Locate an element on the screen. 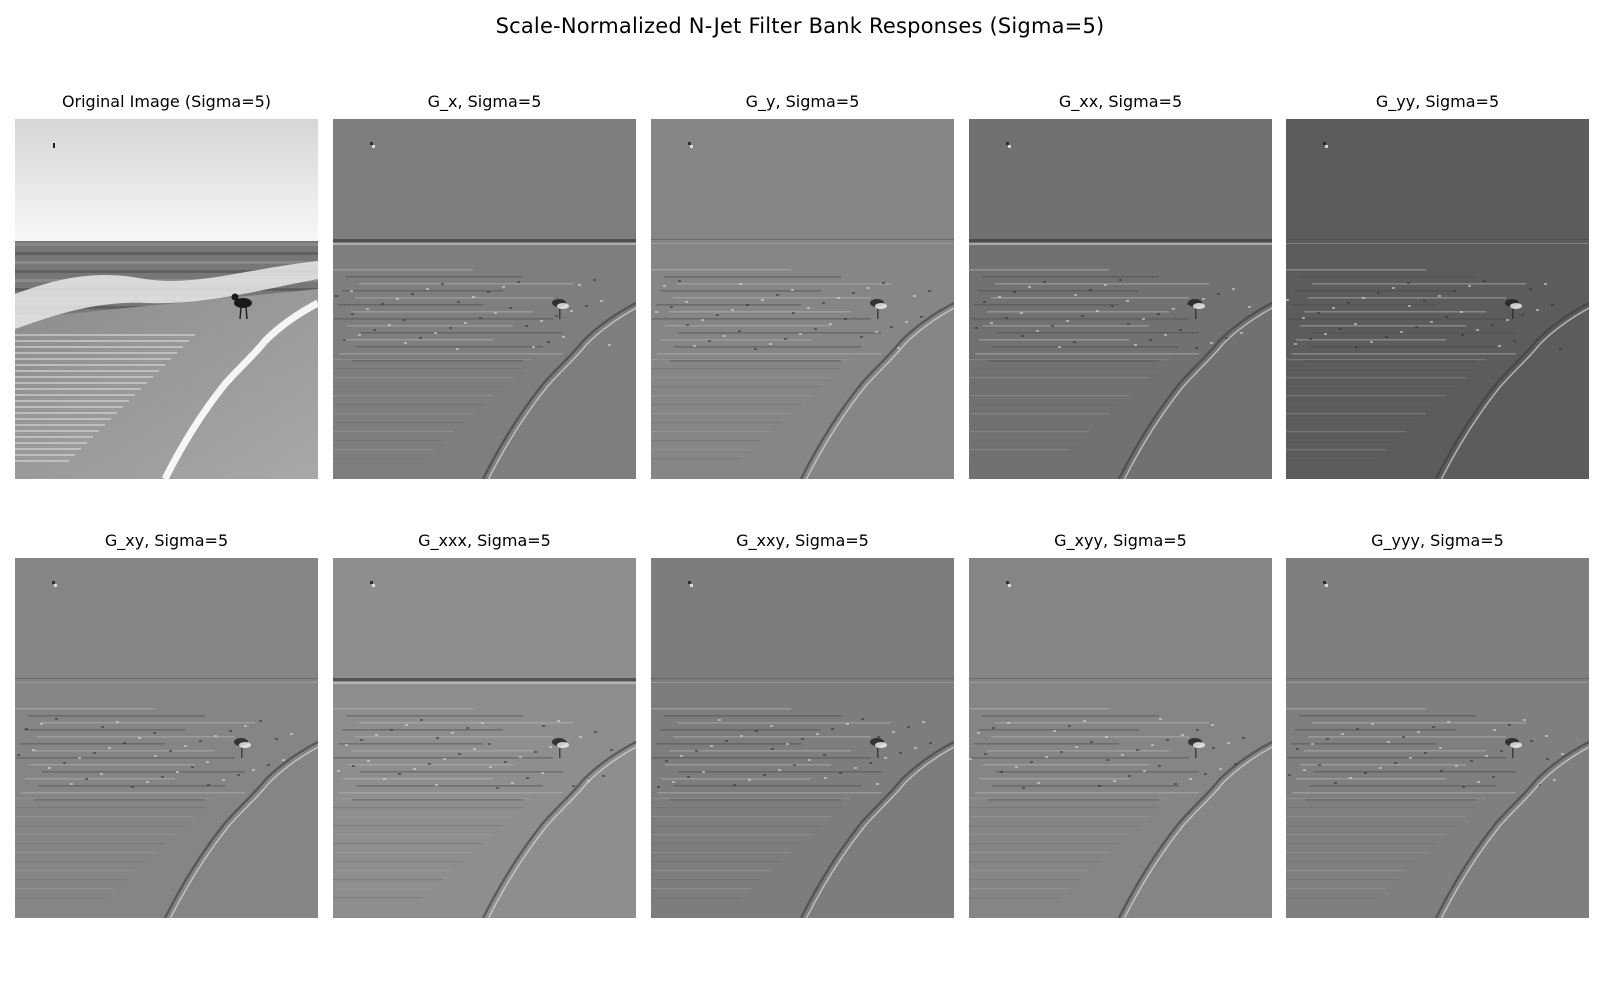  panel-title: G_xx, Sigma=5 is located at coordinates (1120, 101).